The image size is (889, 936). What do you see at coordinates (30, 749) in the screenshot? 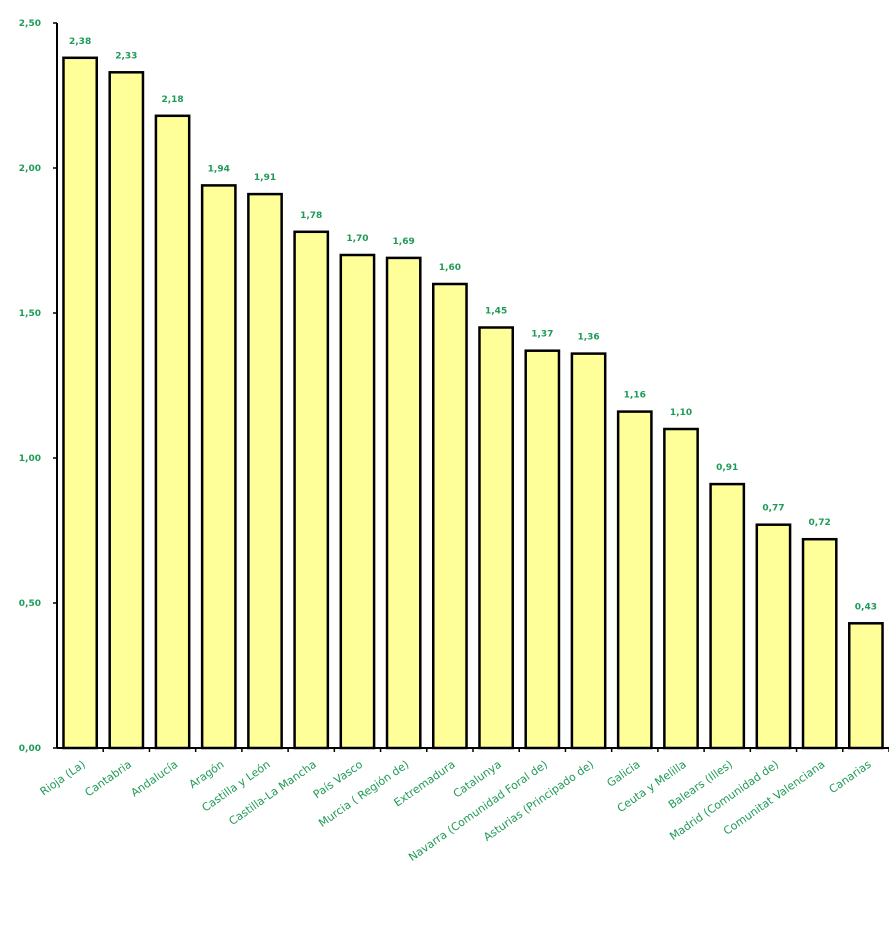
I see `y-tick-label: 0,00` at bounding box center [30, 749].